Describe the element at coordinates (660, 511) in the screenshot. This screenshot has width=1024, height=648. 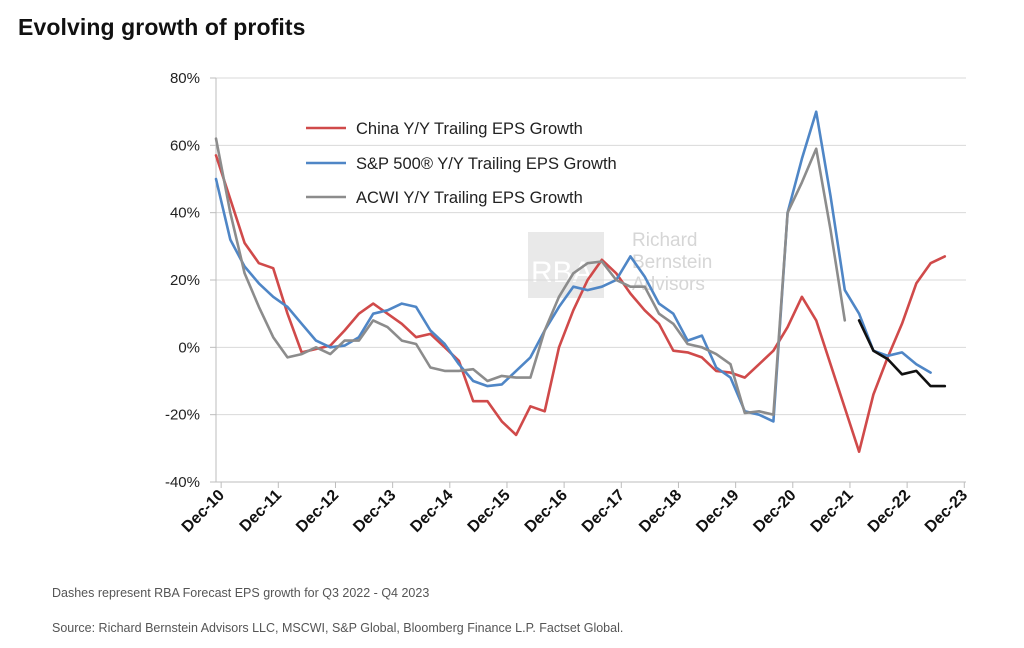
I see `x-tick-label: Dec-18` at that location.